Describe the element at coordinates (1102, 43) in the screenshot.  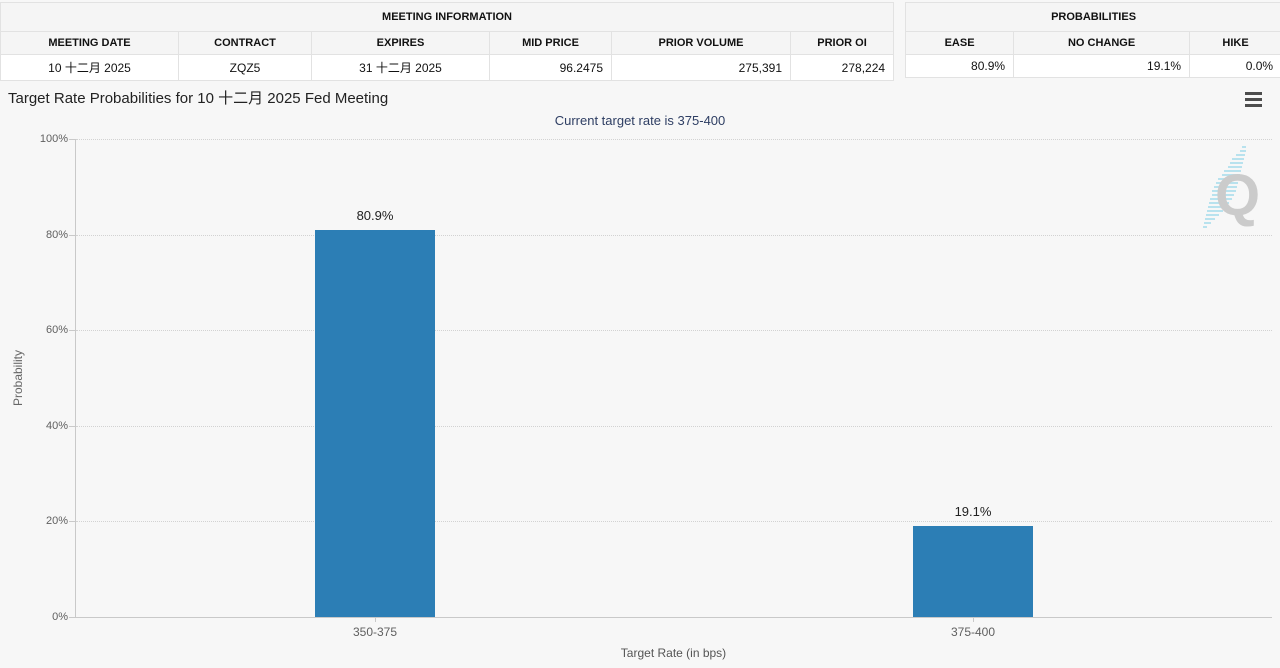
I see `col-header-no-change: NO CHANGE` at that location.